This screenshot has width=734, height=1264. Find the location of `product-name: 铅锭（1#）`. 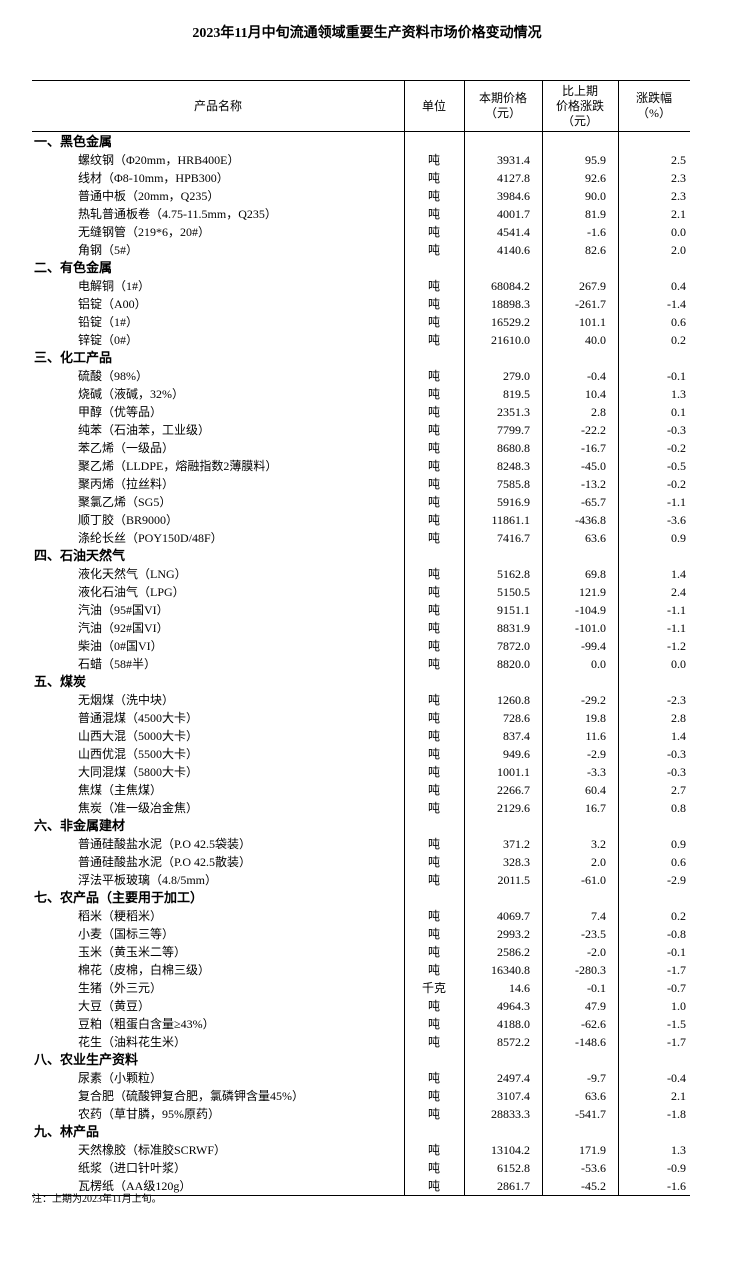

product-name: 铅锭（1#） is located at coordinates (108, 322).